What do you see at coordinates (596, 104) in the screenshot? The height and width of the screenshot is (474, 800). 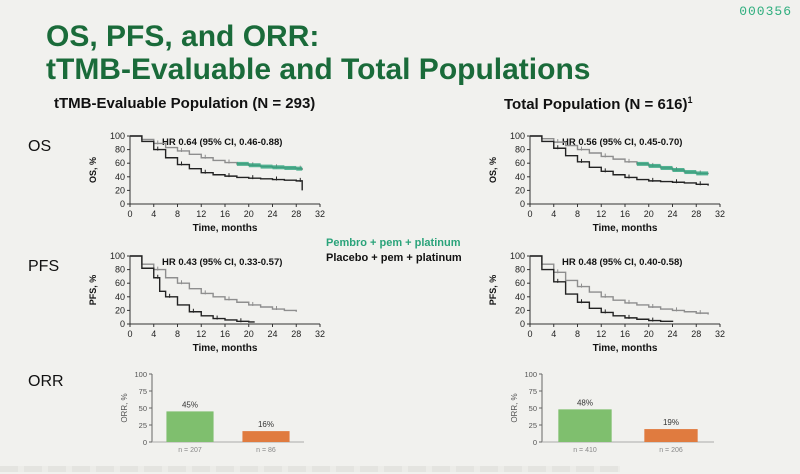 I see `section-header-total-text: Total Population (N = 616)` at bounding box center [596, 104].